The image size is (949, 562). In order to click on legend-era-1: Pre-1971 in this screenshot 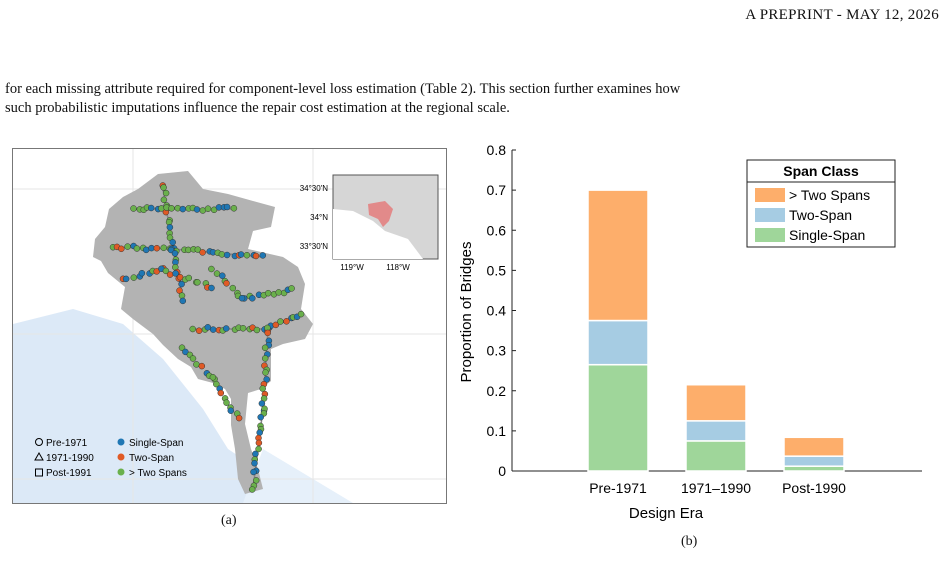, I will do `click(67, 443)`.